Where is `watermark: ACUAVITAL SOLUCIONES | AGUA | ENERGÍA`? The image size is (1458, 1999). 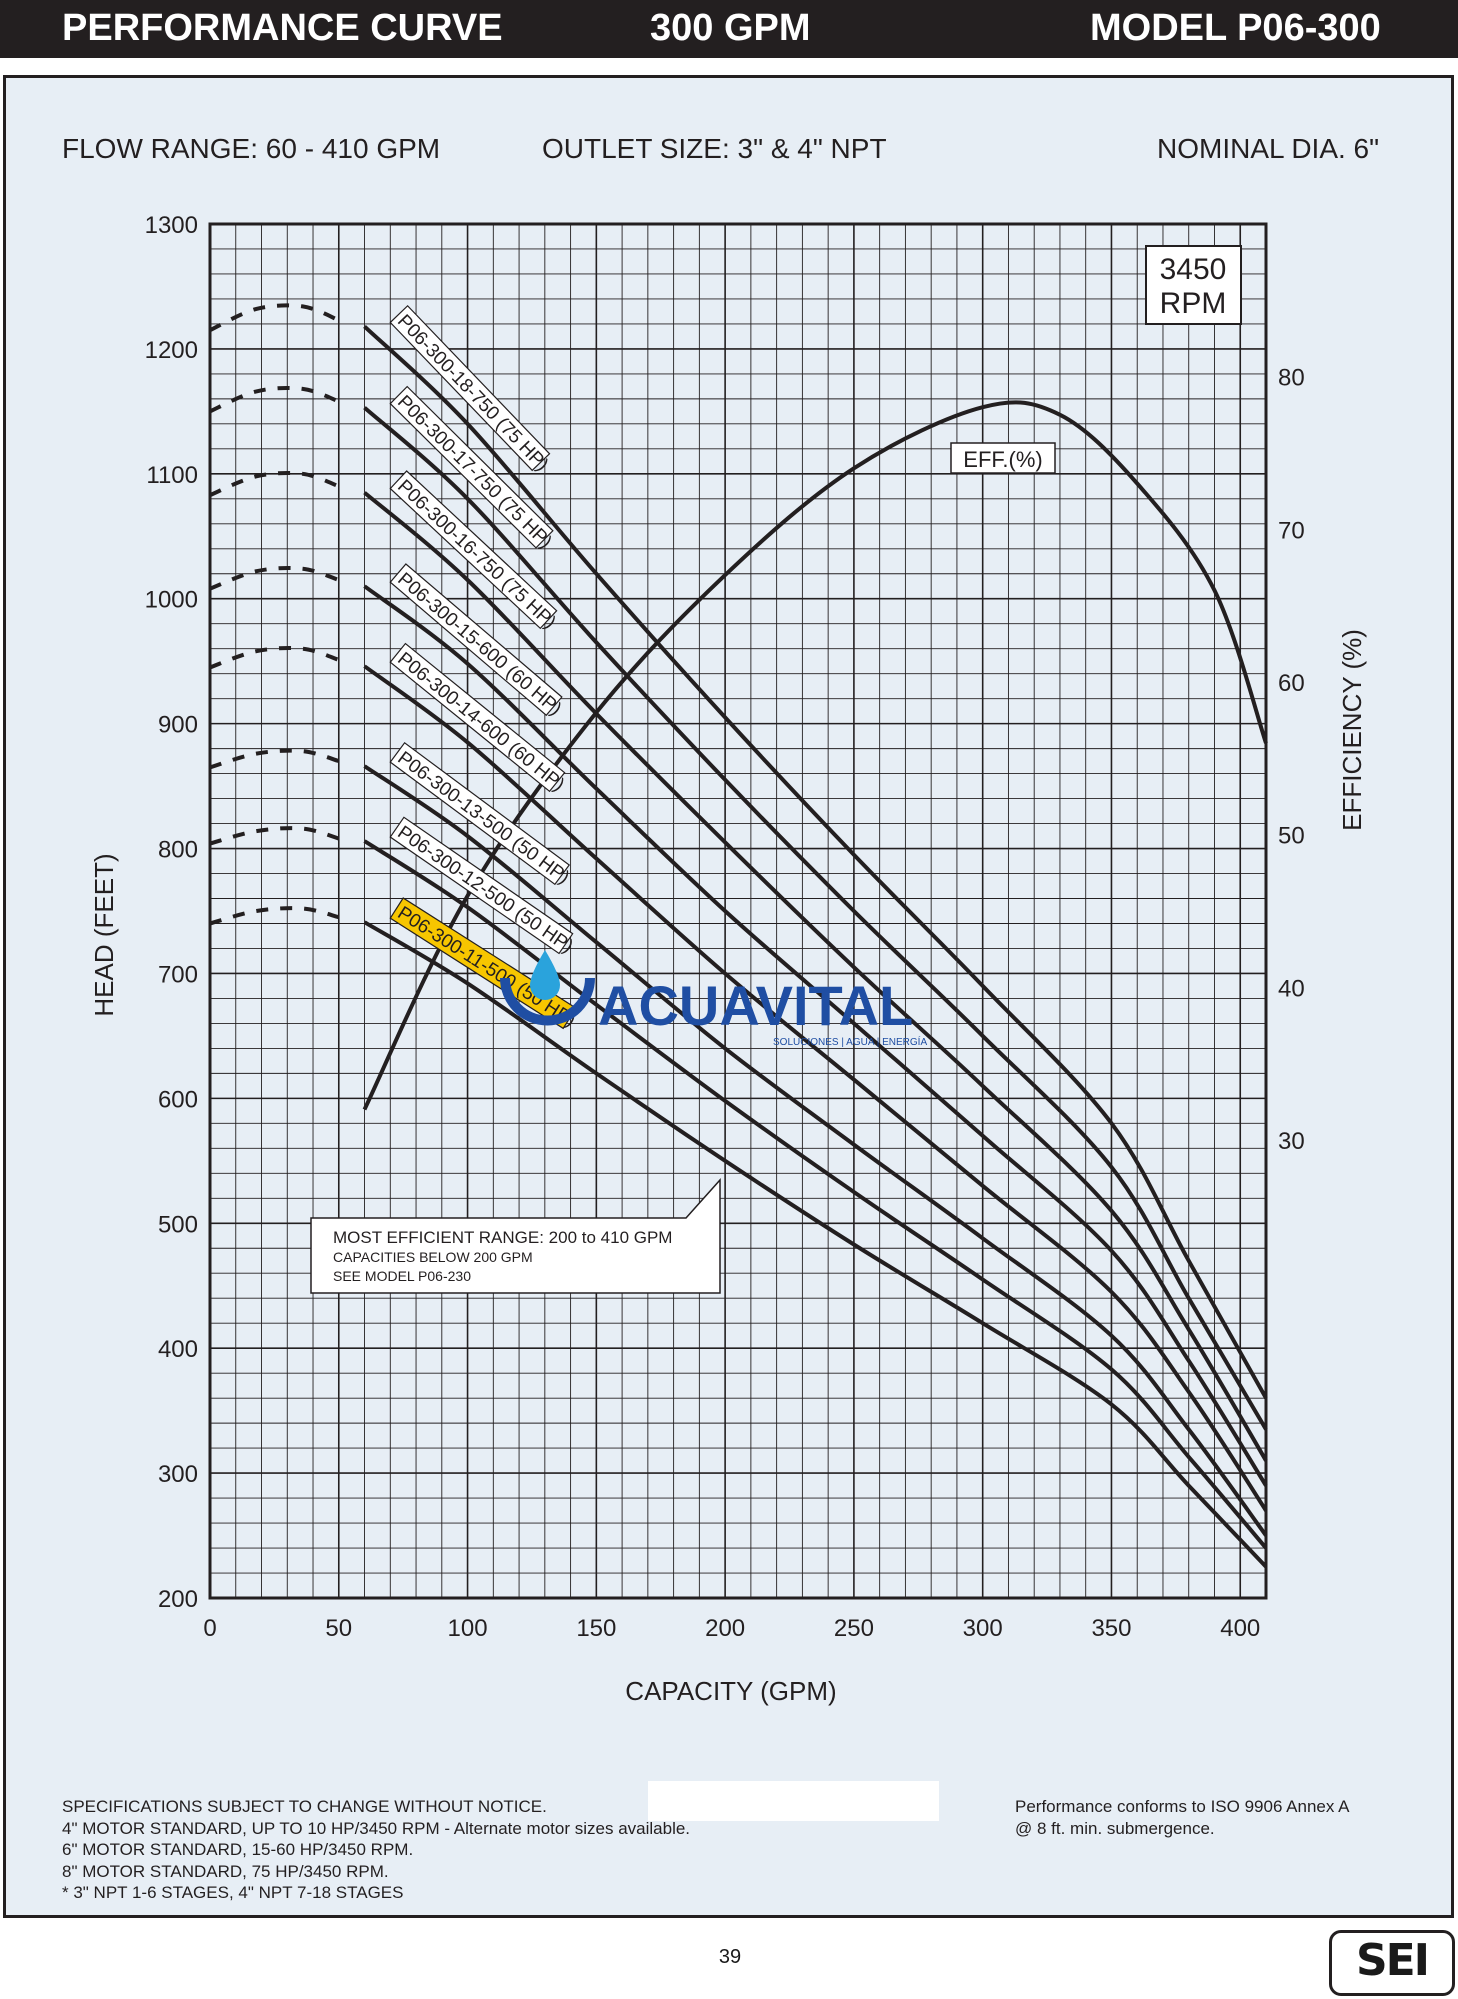 watermark: ACUAVITAL SOLUCIONES | AGUA | ENERGÍA is located at coordinates (713, 999).